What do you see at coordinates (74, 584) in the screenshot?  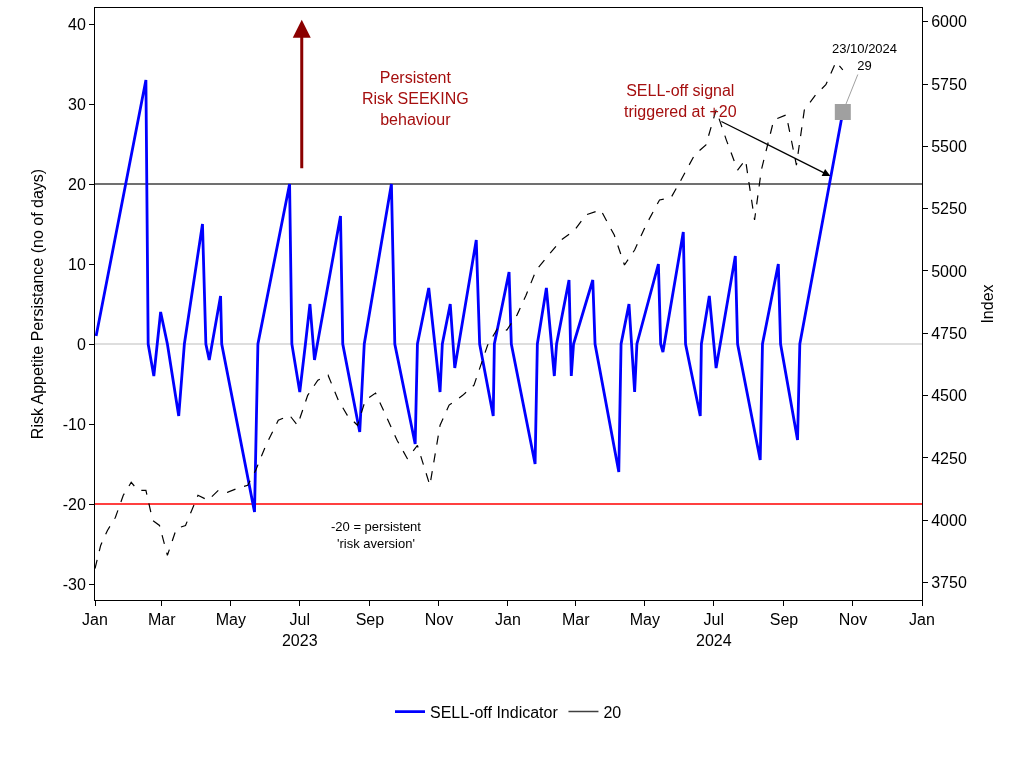 I see `y-tick-label: -30` at bounding box center [74, 584].